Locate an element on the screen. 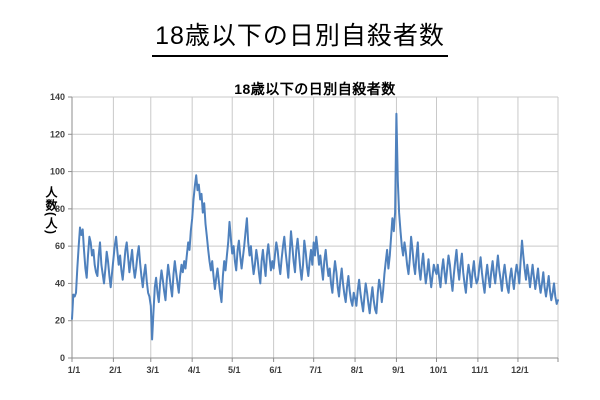 This screenshot has width=600, height=400. x-tick-label: 2/1 is located at coordinates (115, 370).